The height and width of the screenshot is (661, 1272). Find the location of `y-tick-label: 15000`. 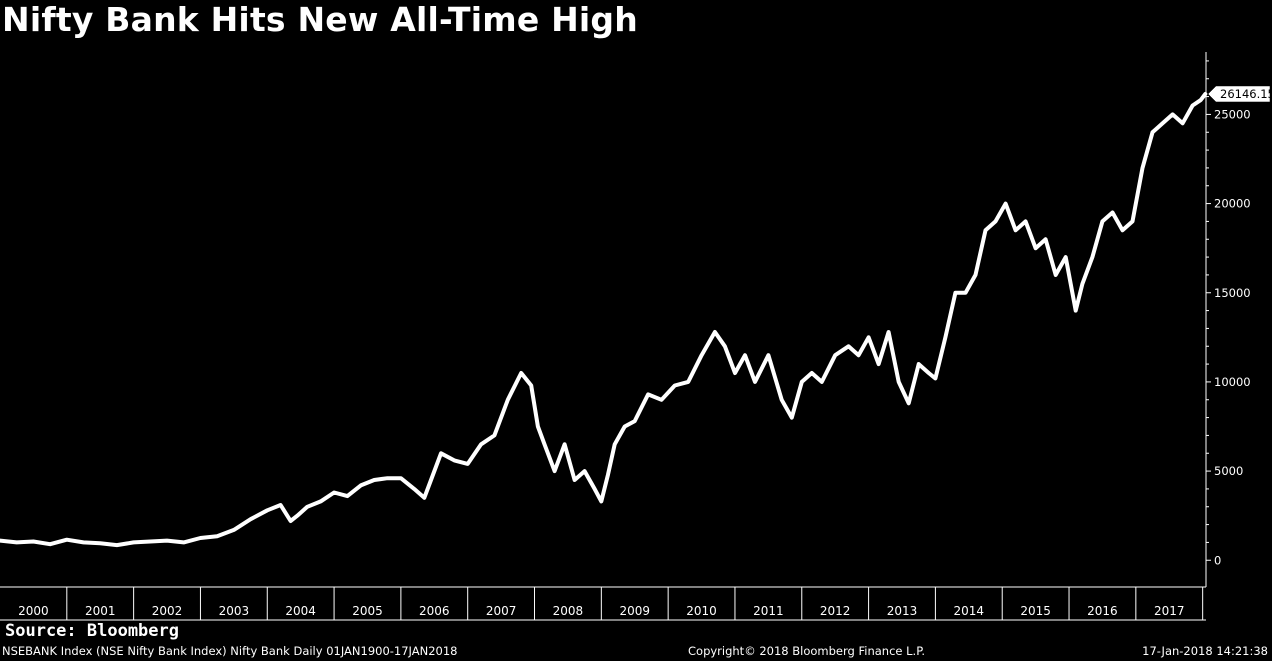

y-tick-label: 15000 is located at coordinates (1232, 293).